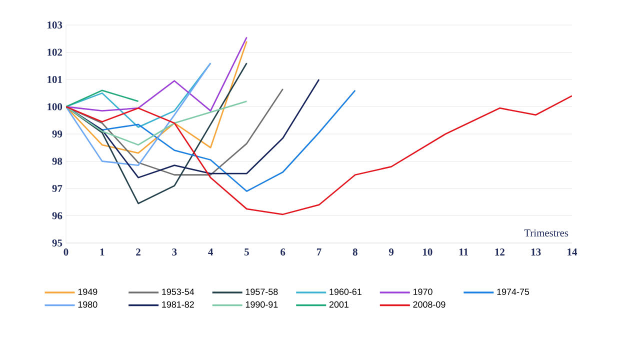  Describe the element at coordinates (262, 291) in the screenshot. I see `legend-label: 1957-58` at that location.